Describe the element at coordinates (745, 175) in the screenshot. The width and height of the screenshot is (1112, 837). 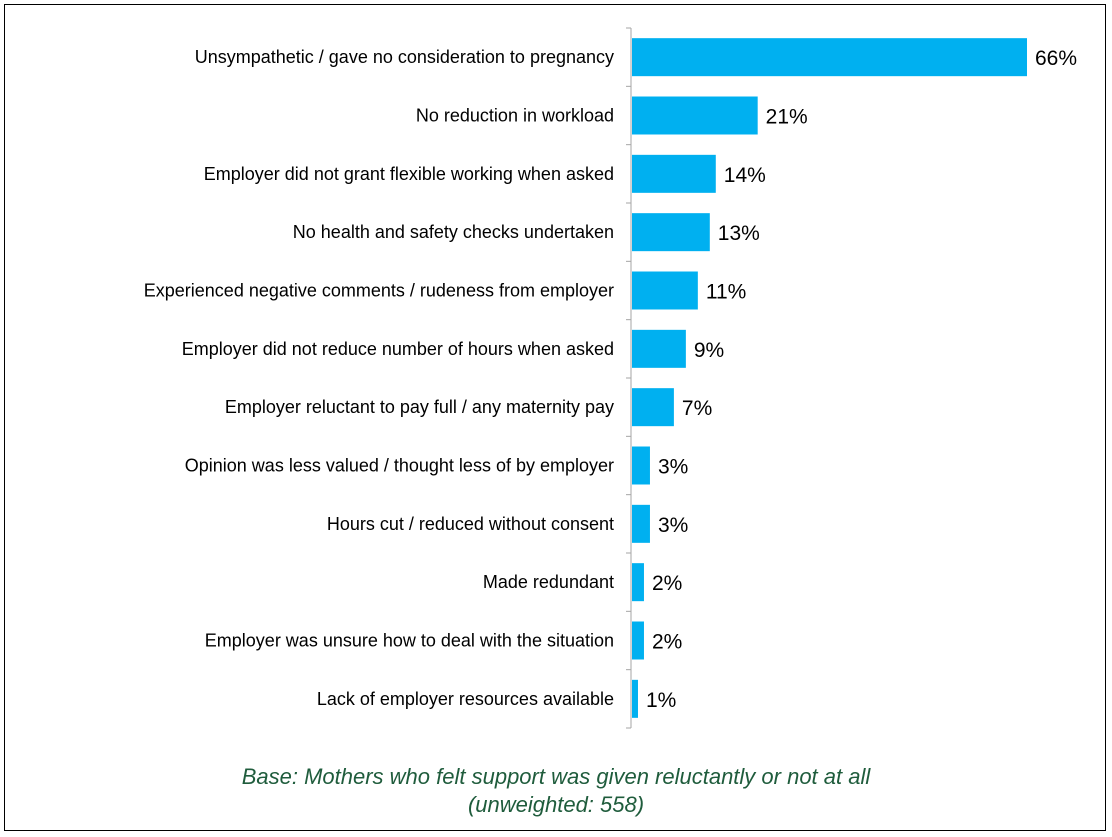
I see `value-label: 14%` at that location.